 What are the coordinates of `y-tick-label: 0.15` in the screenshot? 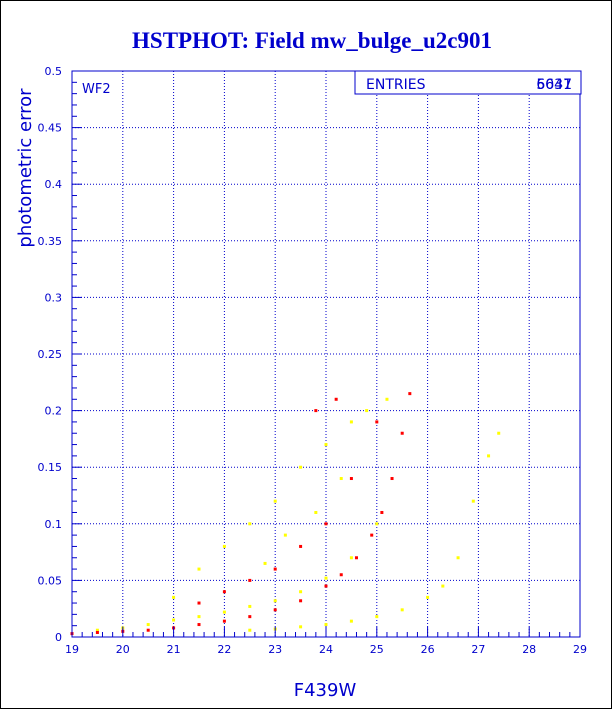 It's located at (50, 467).